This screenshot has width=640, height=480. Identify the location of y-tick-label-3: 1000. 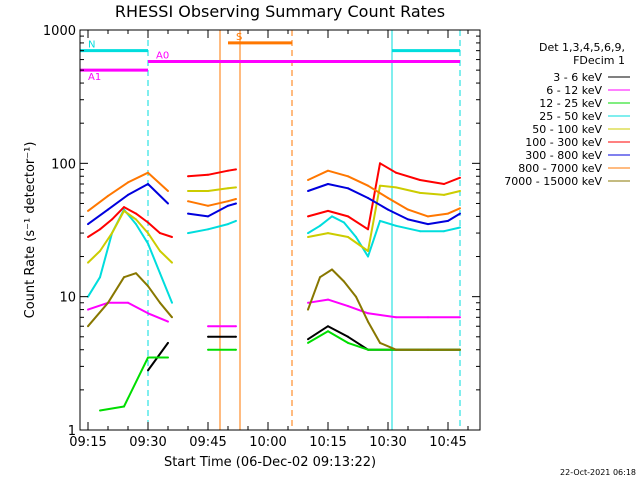
(59, 31).